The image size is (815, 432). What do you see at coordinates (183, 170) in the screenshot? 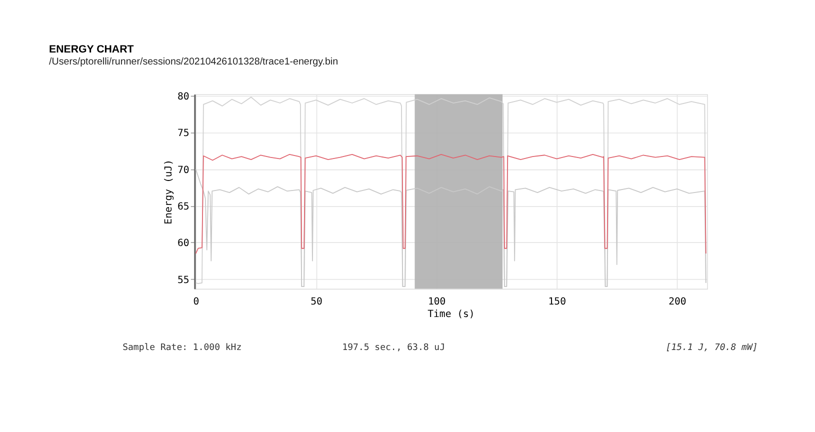
I see `y-tick-label: 70` at bounding box center [183, 170].